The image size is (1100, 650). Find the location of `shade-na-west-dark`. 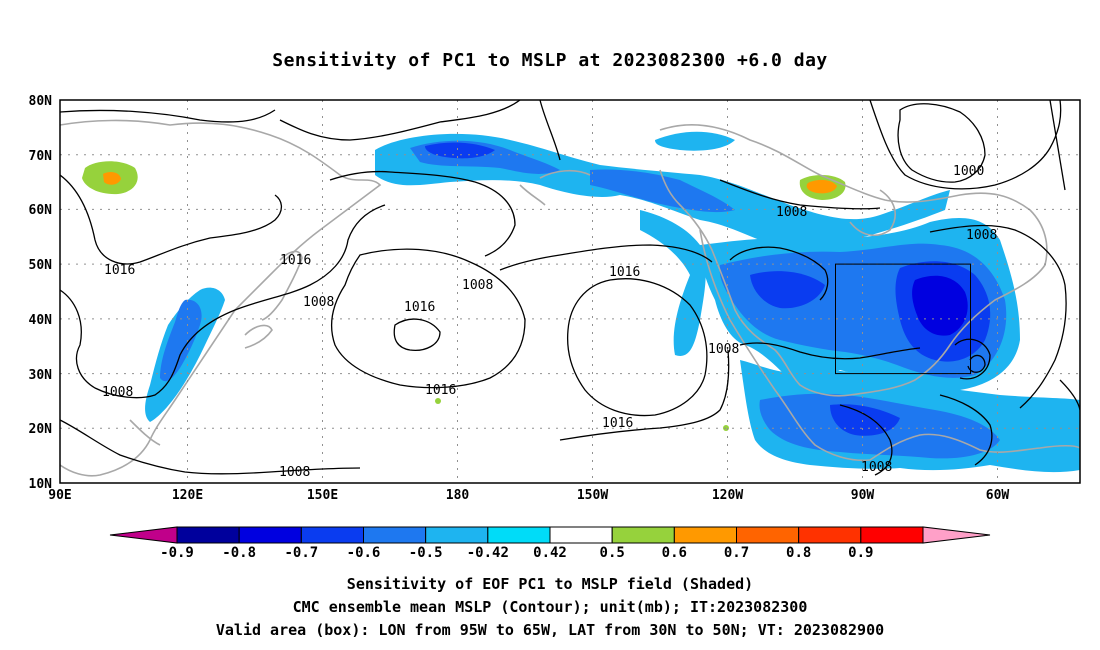

shade-na-west-dark is located at coordinates (787, 290).